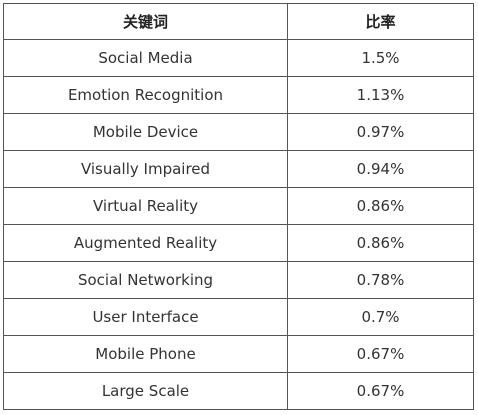 The width and height of the screenshot is (478, 415). I want to click on ratio-cell: 0.97%, so click(380, 132).